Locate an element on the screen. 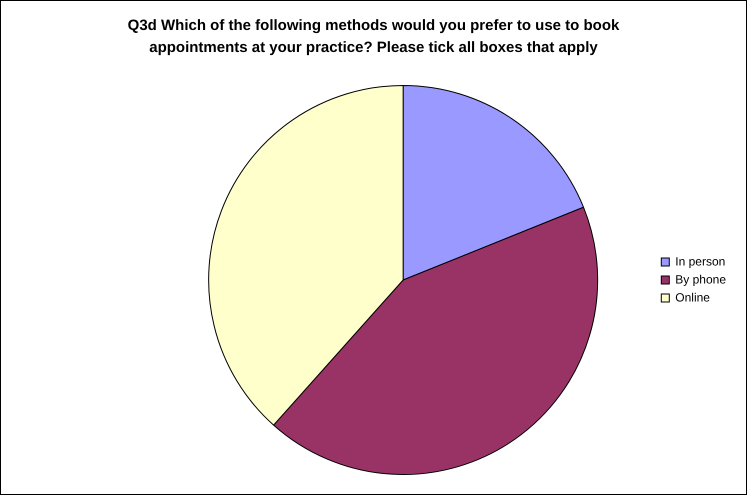 This screenshot has width=747, height=495. legend-label: In person is located at coordinates (700, 261).